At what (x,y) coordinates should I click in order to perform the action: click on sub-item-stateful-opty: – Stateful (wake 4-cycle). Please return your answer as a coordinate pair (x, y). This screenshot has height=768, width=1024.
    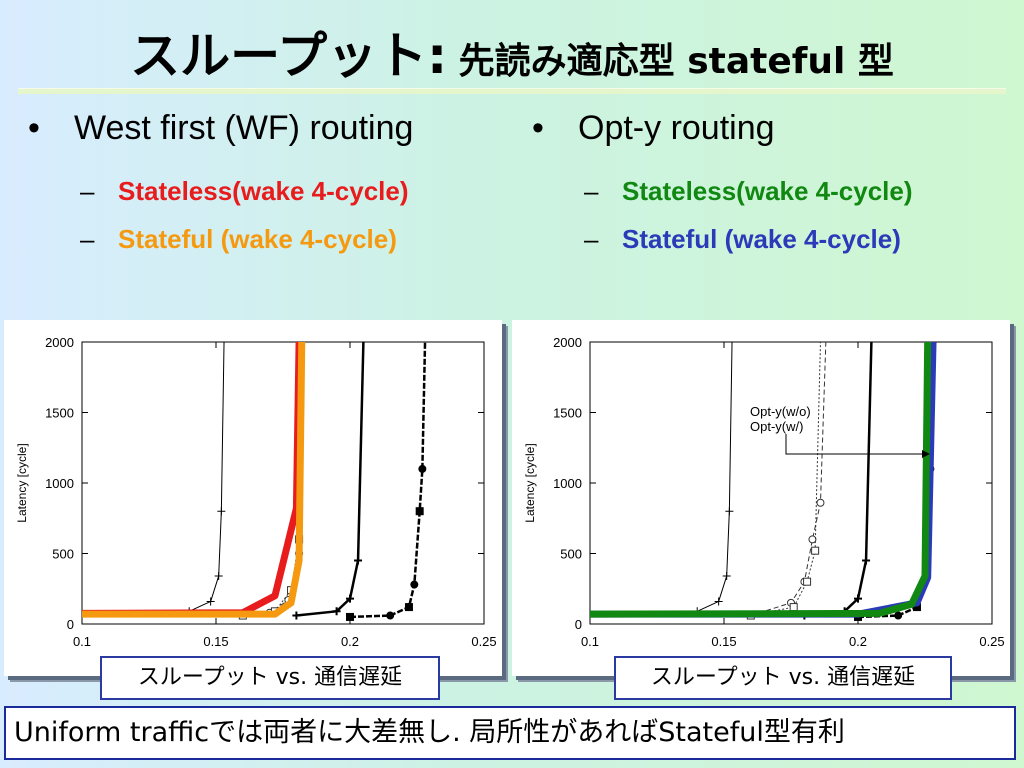
    Looking at the image, I should click on (793, 239).